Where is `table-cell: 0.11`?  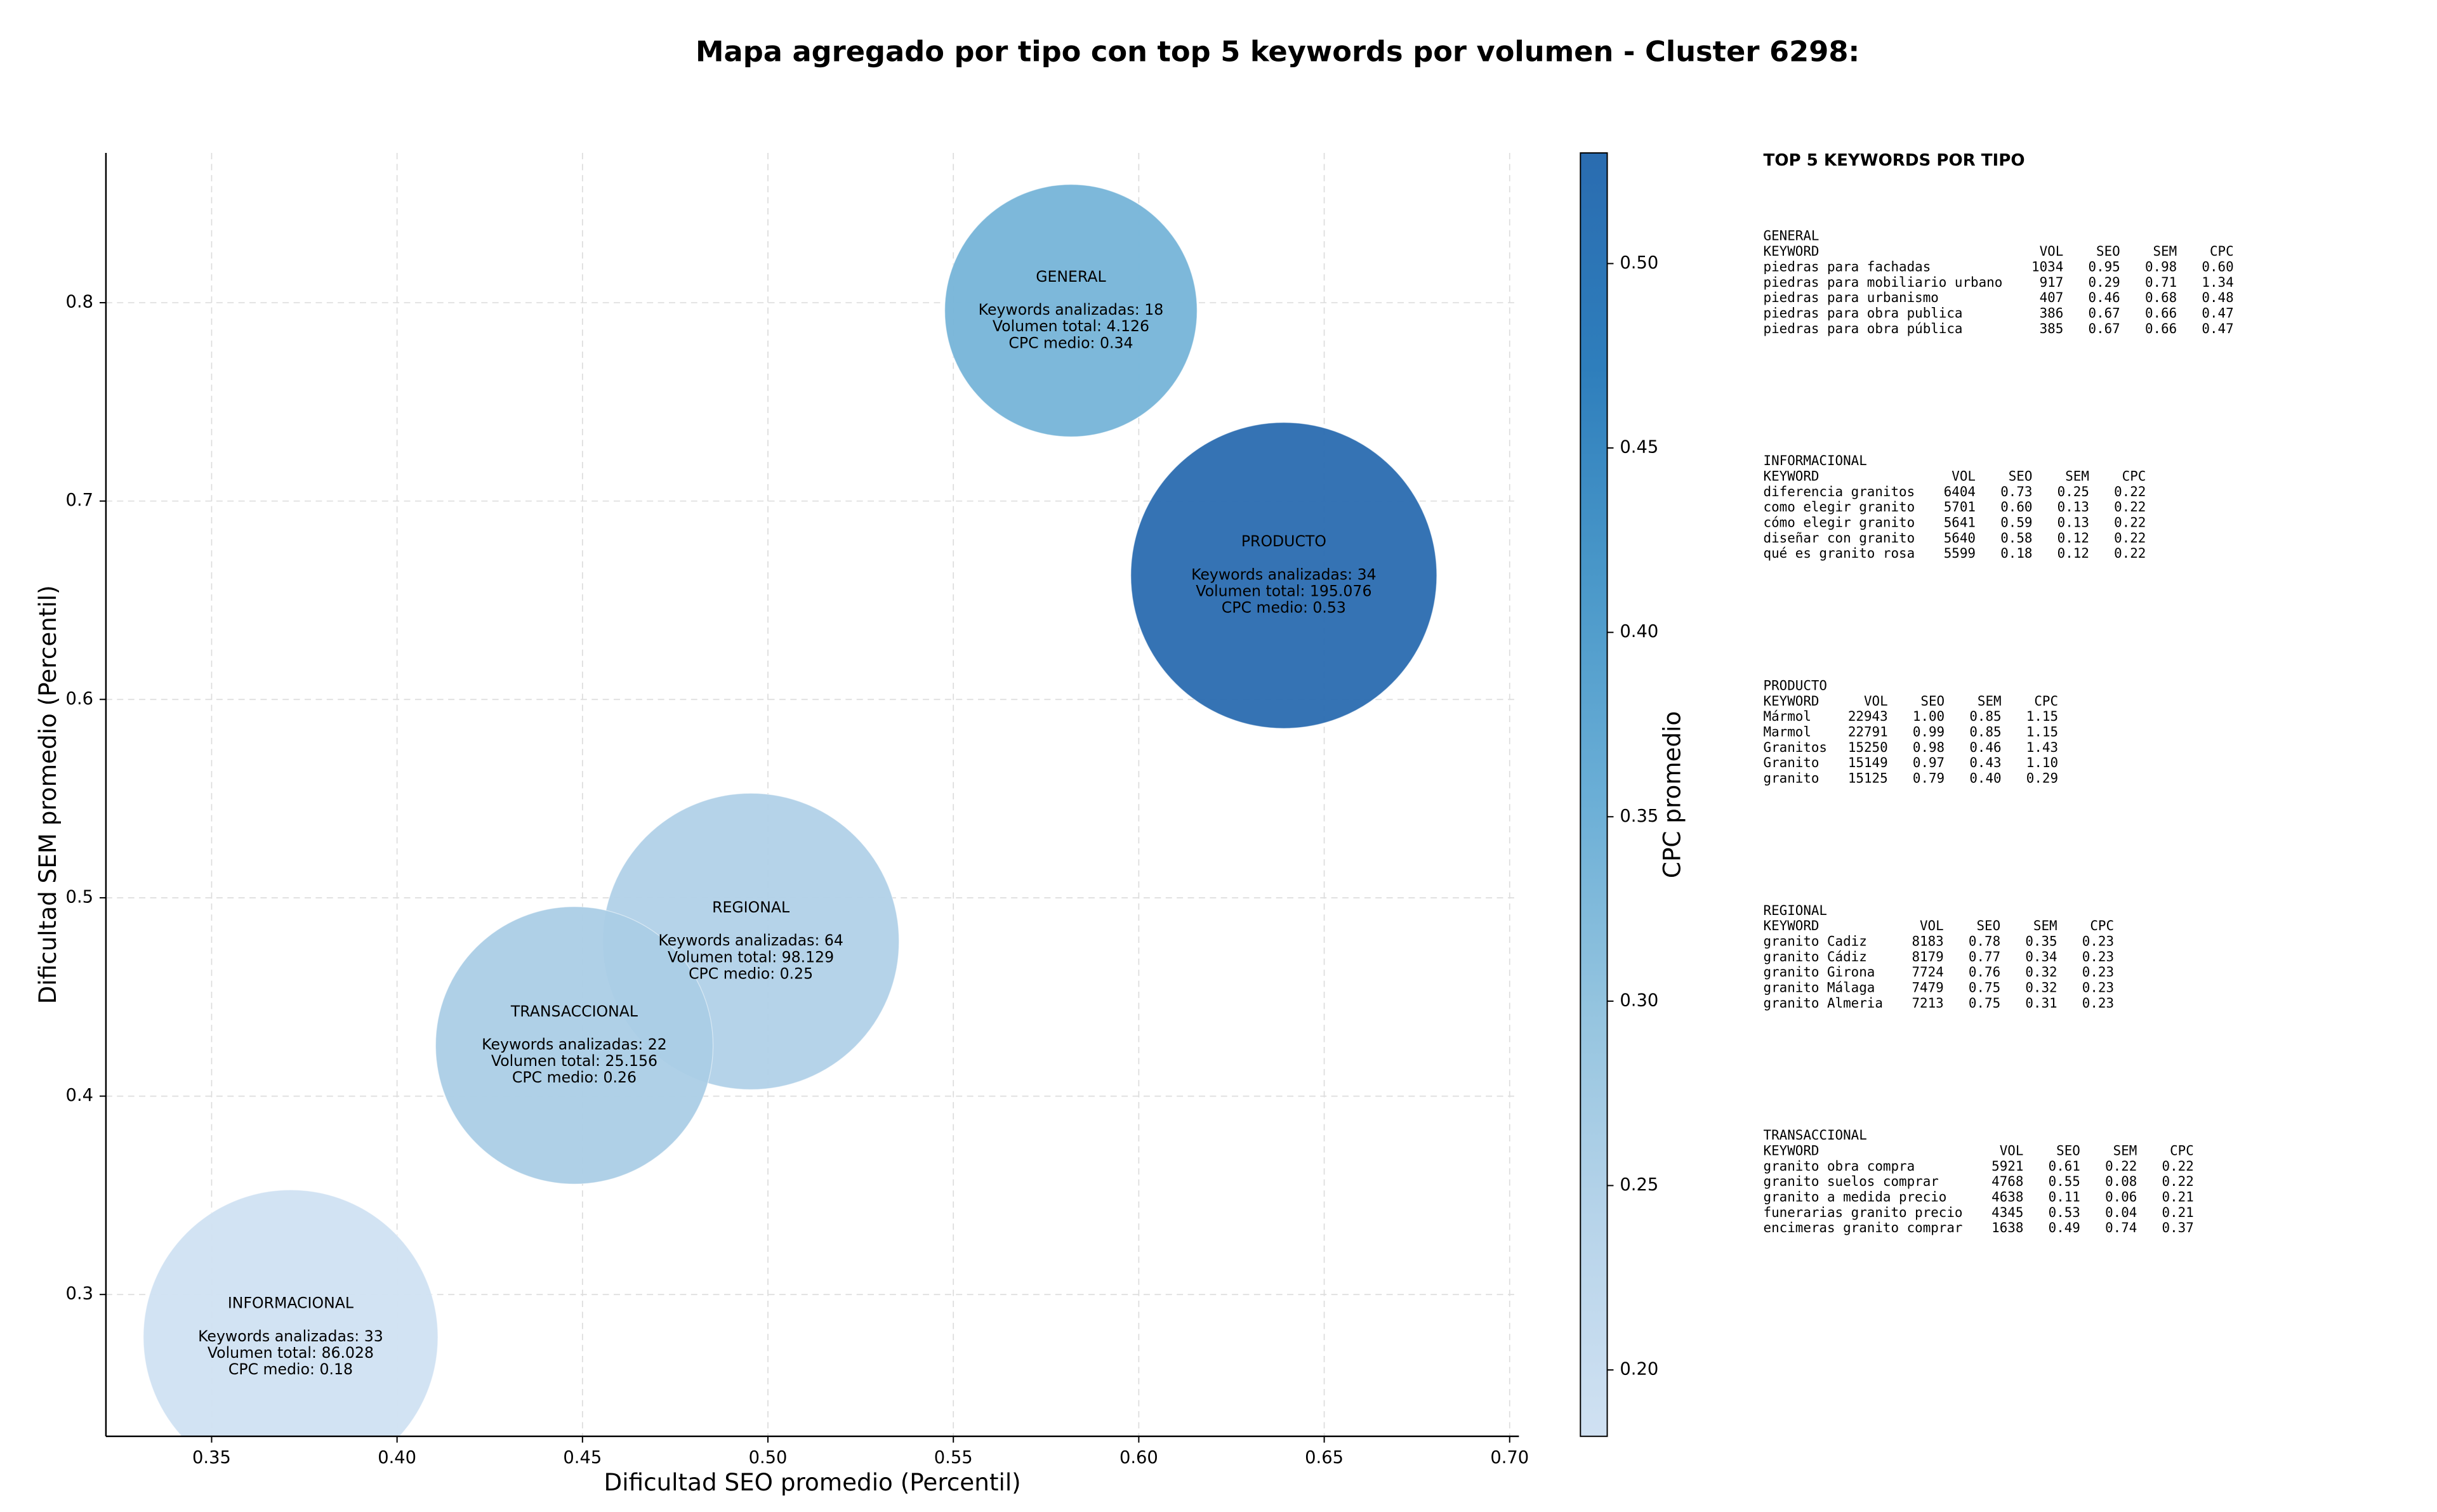 table-cell: 0.11 is located at coordinates (2064, 1198).